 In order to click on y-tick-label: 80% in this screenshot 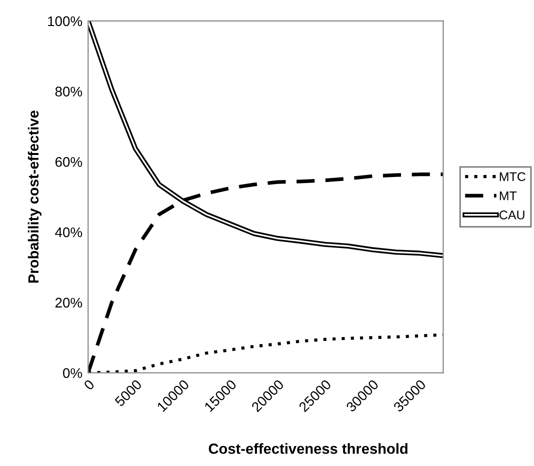, I will do `click(68, 91)`.